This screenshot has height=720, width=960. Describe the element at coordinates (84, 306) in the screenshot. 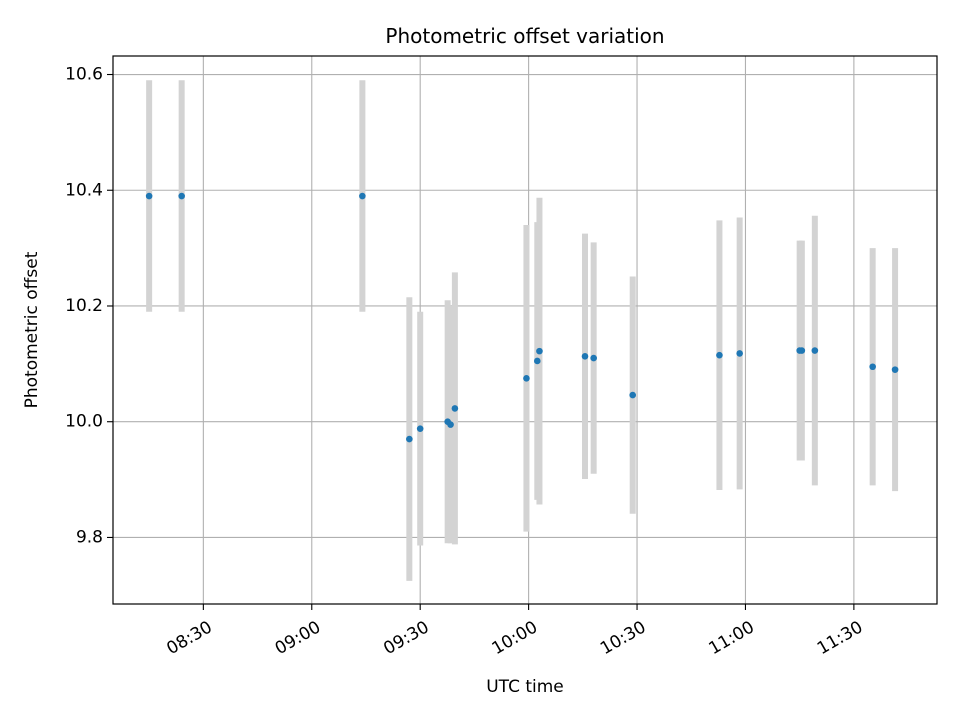

I see `y-tick-label: 10.2` at that location.